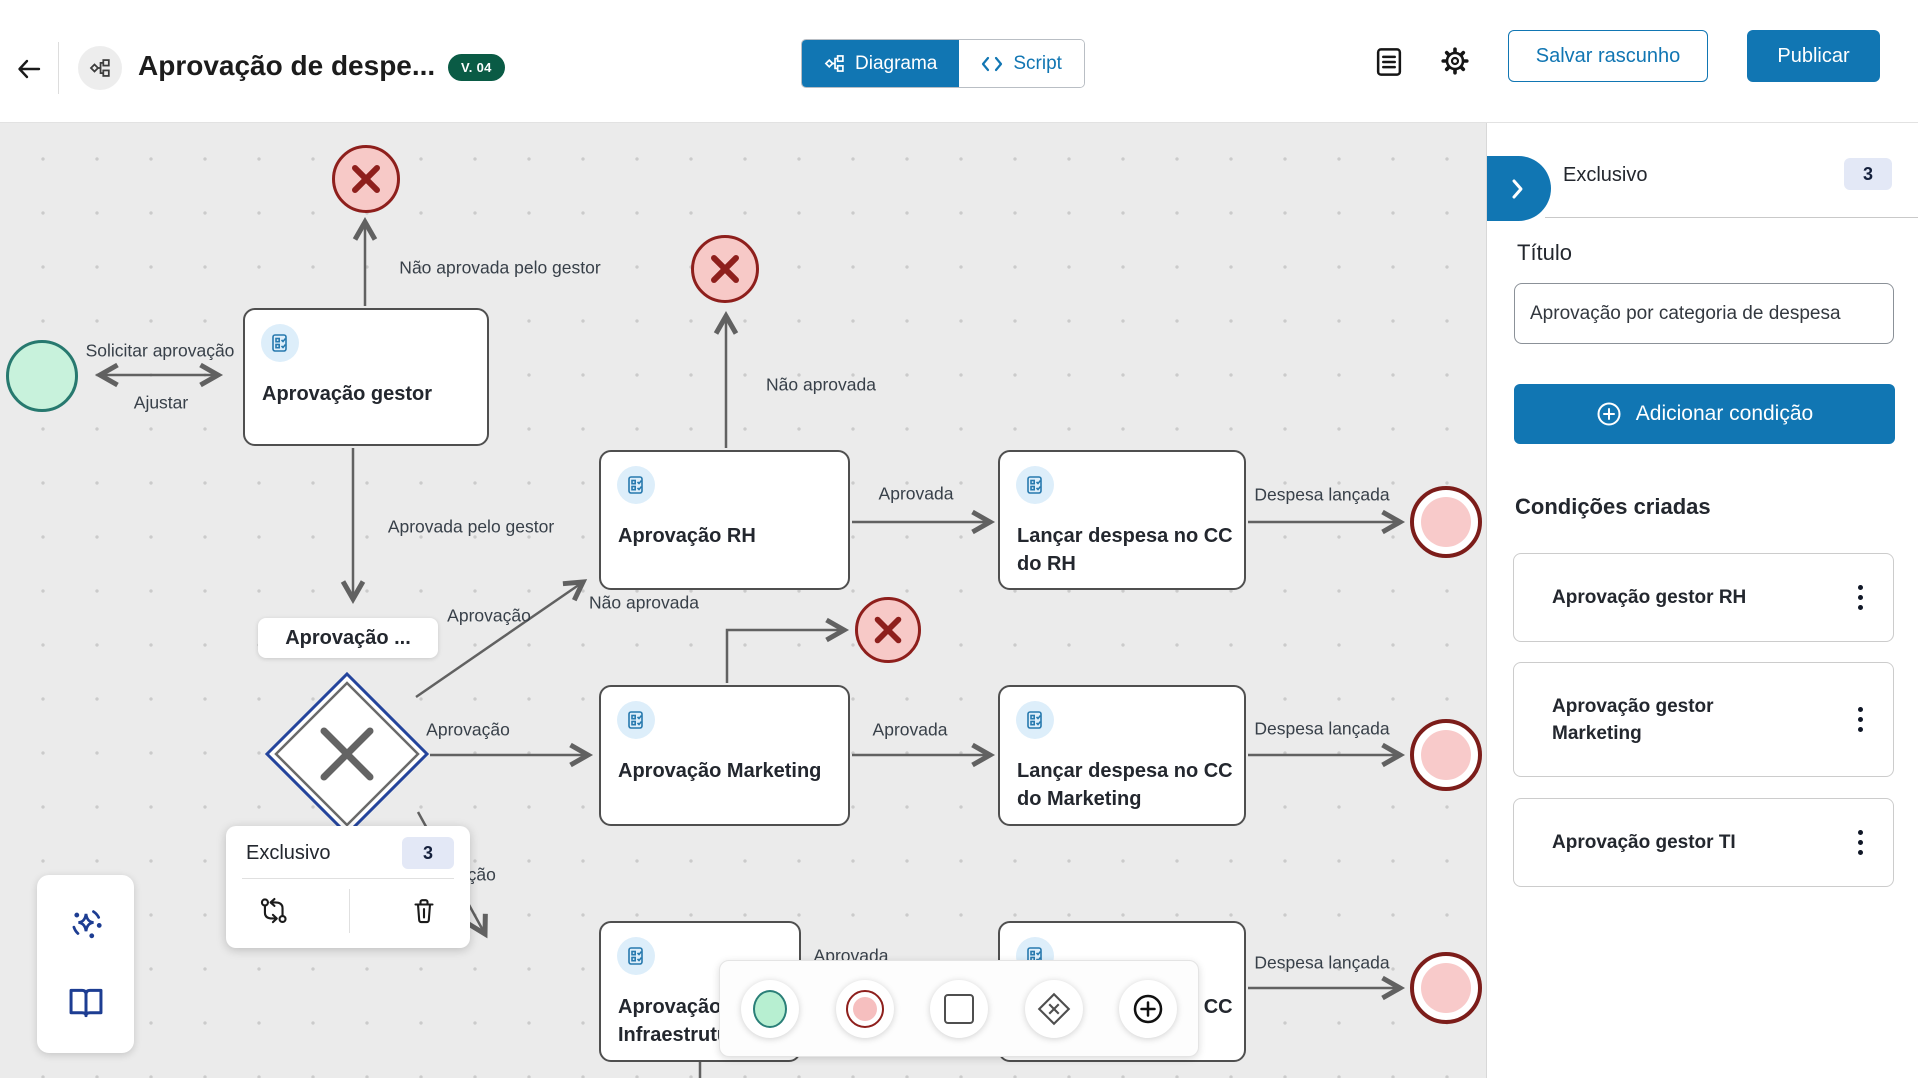  I want to click on back-button, so click(29, 69).